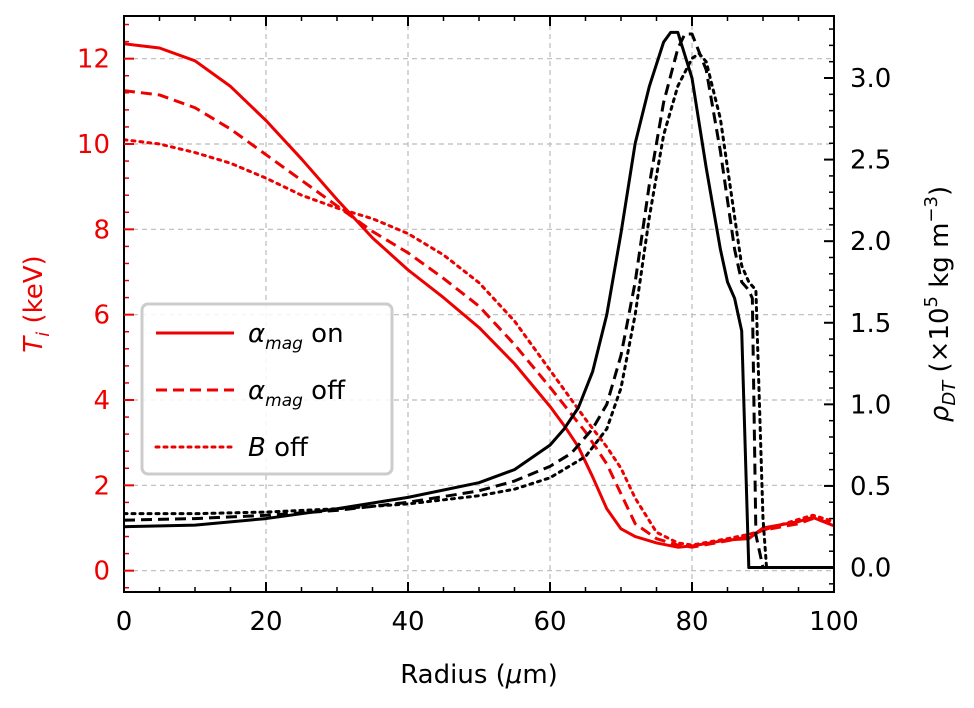 The height and width of the screenshot is (708, 974). What do you see at coordinates (93, 145) in the screenshot?
I see `left-tick-label: 10` at bounding box center [93, 145].